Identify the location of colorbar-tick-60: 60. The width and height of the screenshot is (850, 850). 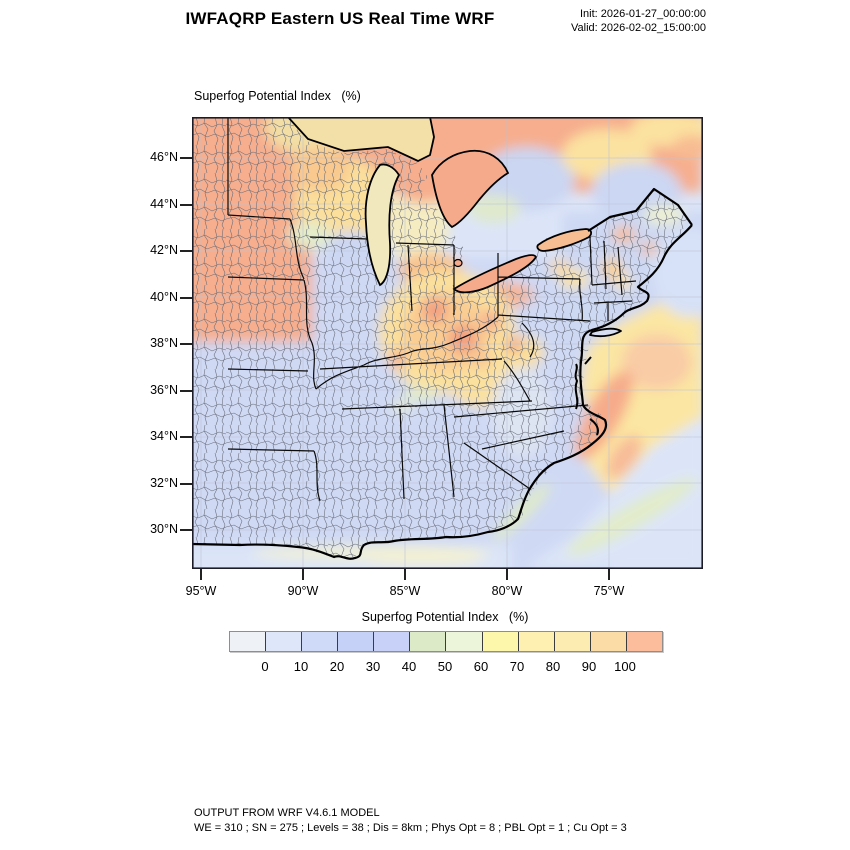
(481, 666).